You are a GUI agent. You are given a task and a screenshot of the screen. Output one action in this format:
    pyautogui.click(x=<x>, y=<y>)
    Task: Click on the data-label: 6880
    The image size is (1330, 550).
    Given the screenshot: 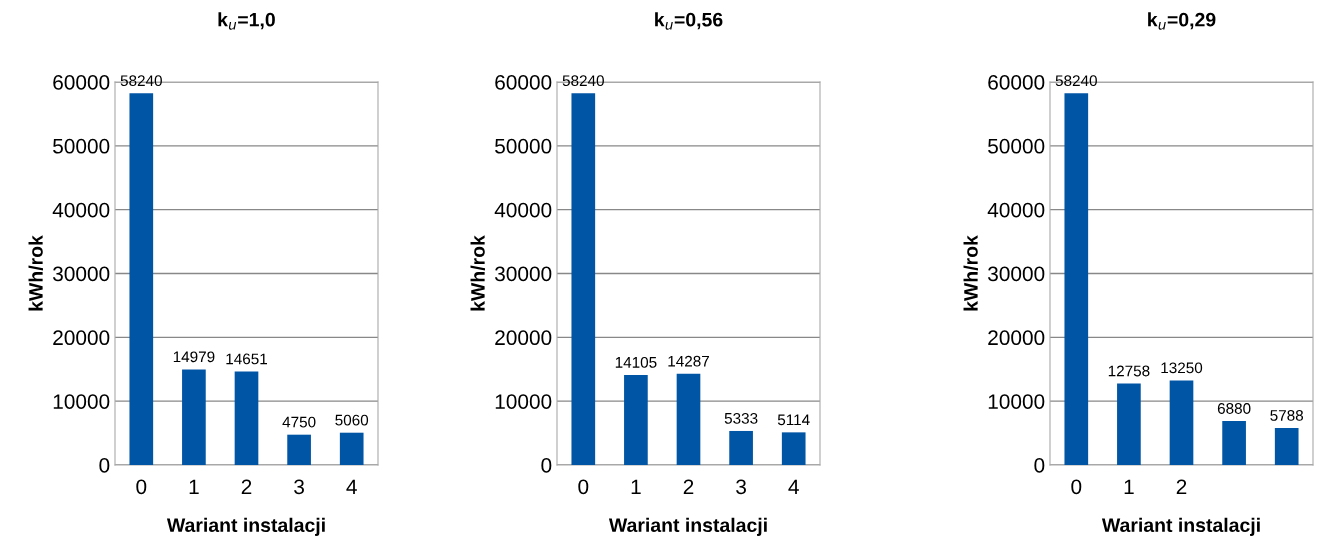 What is the action you would take?
    pyautogui.click(x=1234, y=408)
    